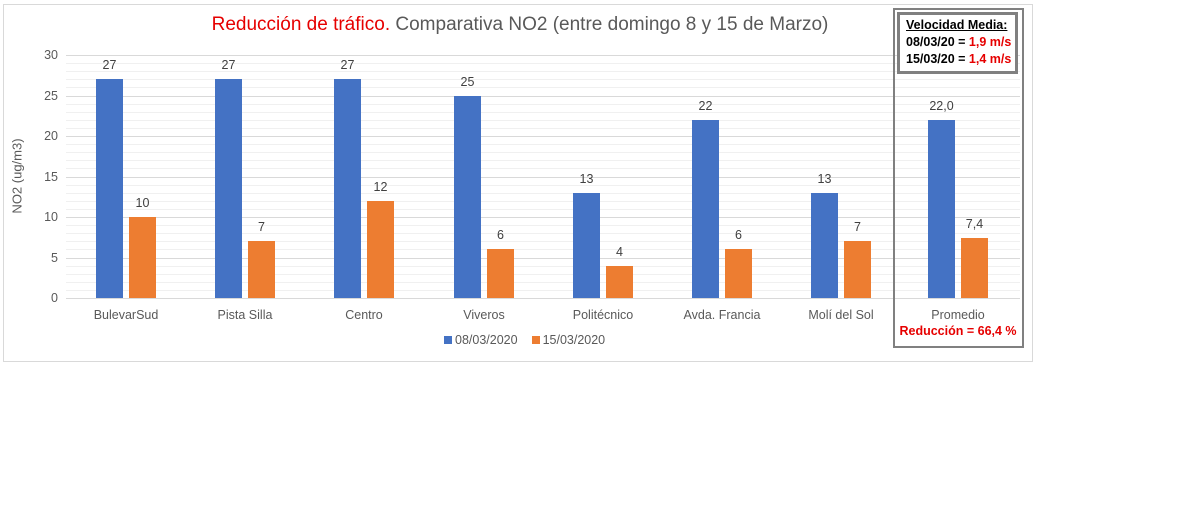 The height and width of the screenshot is (521, 1200). I want to click on legend-swatch-blue-icon, so click(448, 340).